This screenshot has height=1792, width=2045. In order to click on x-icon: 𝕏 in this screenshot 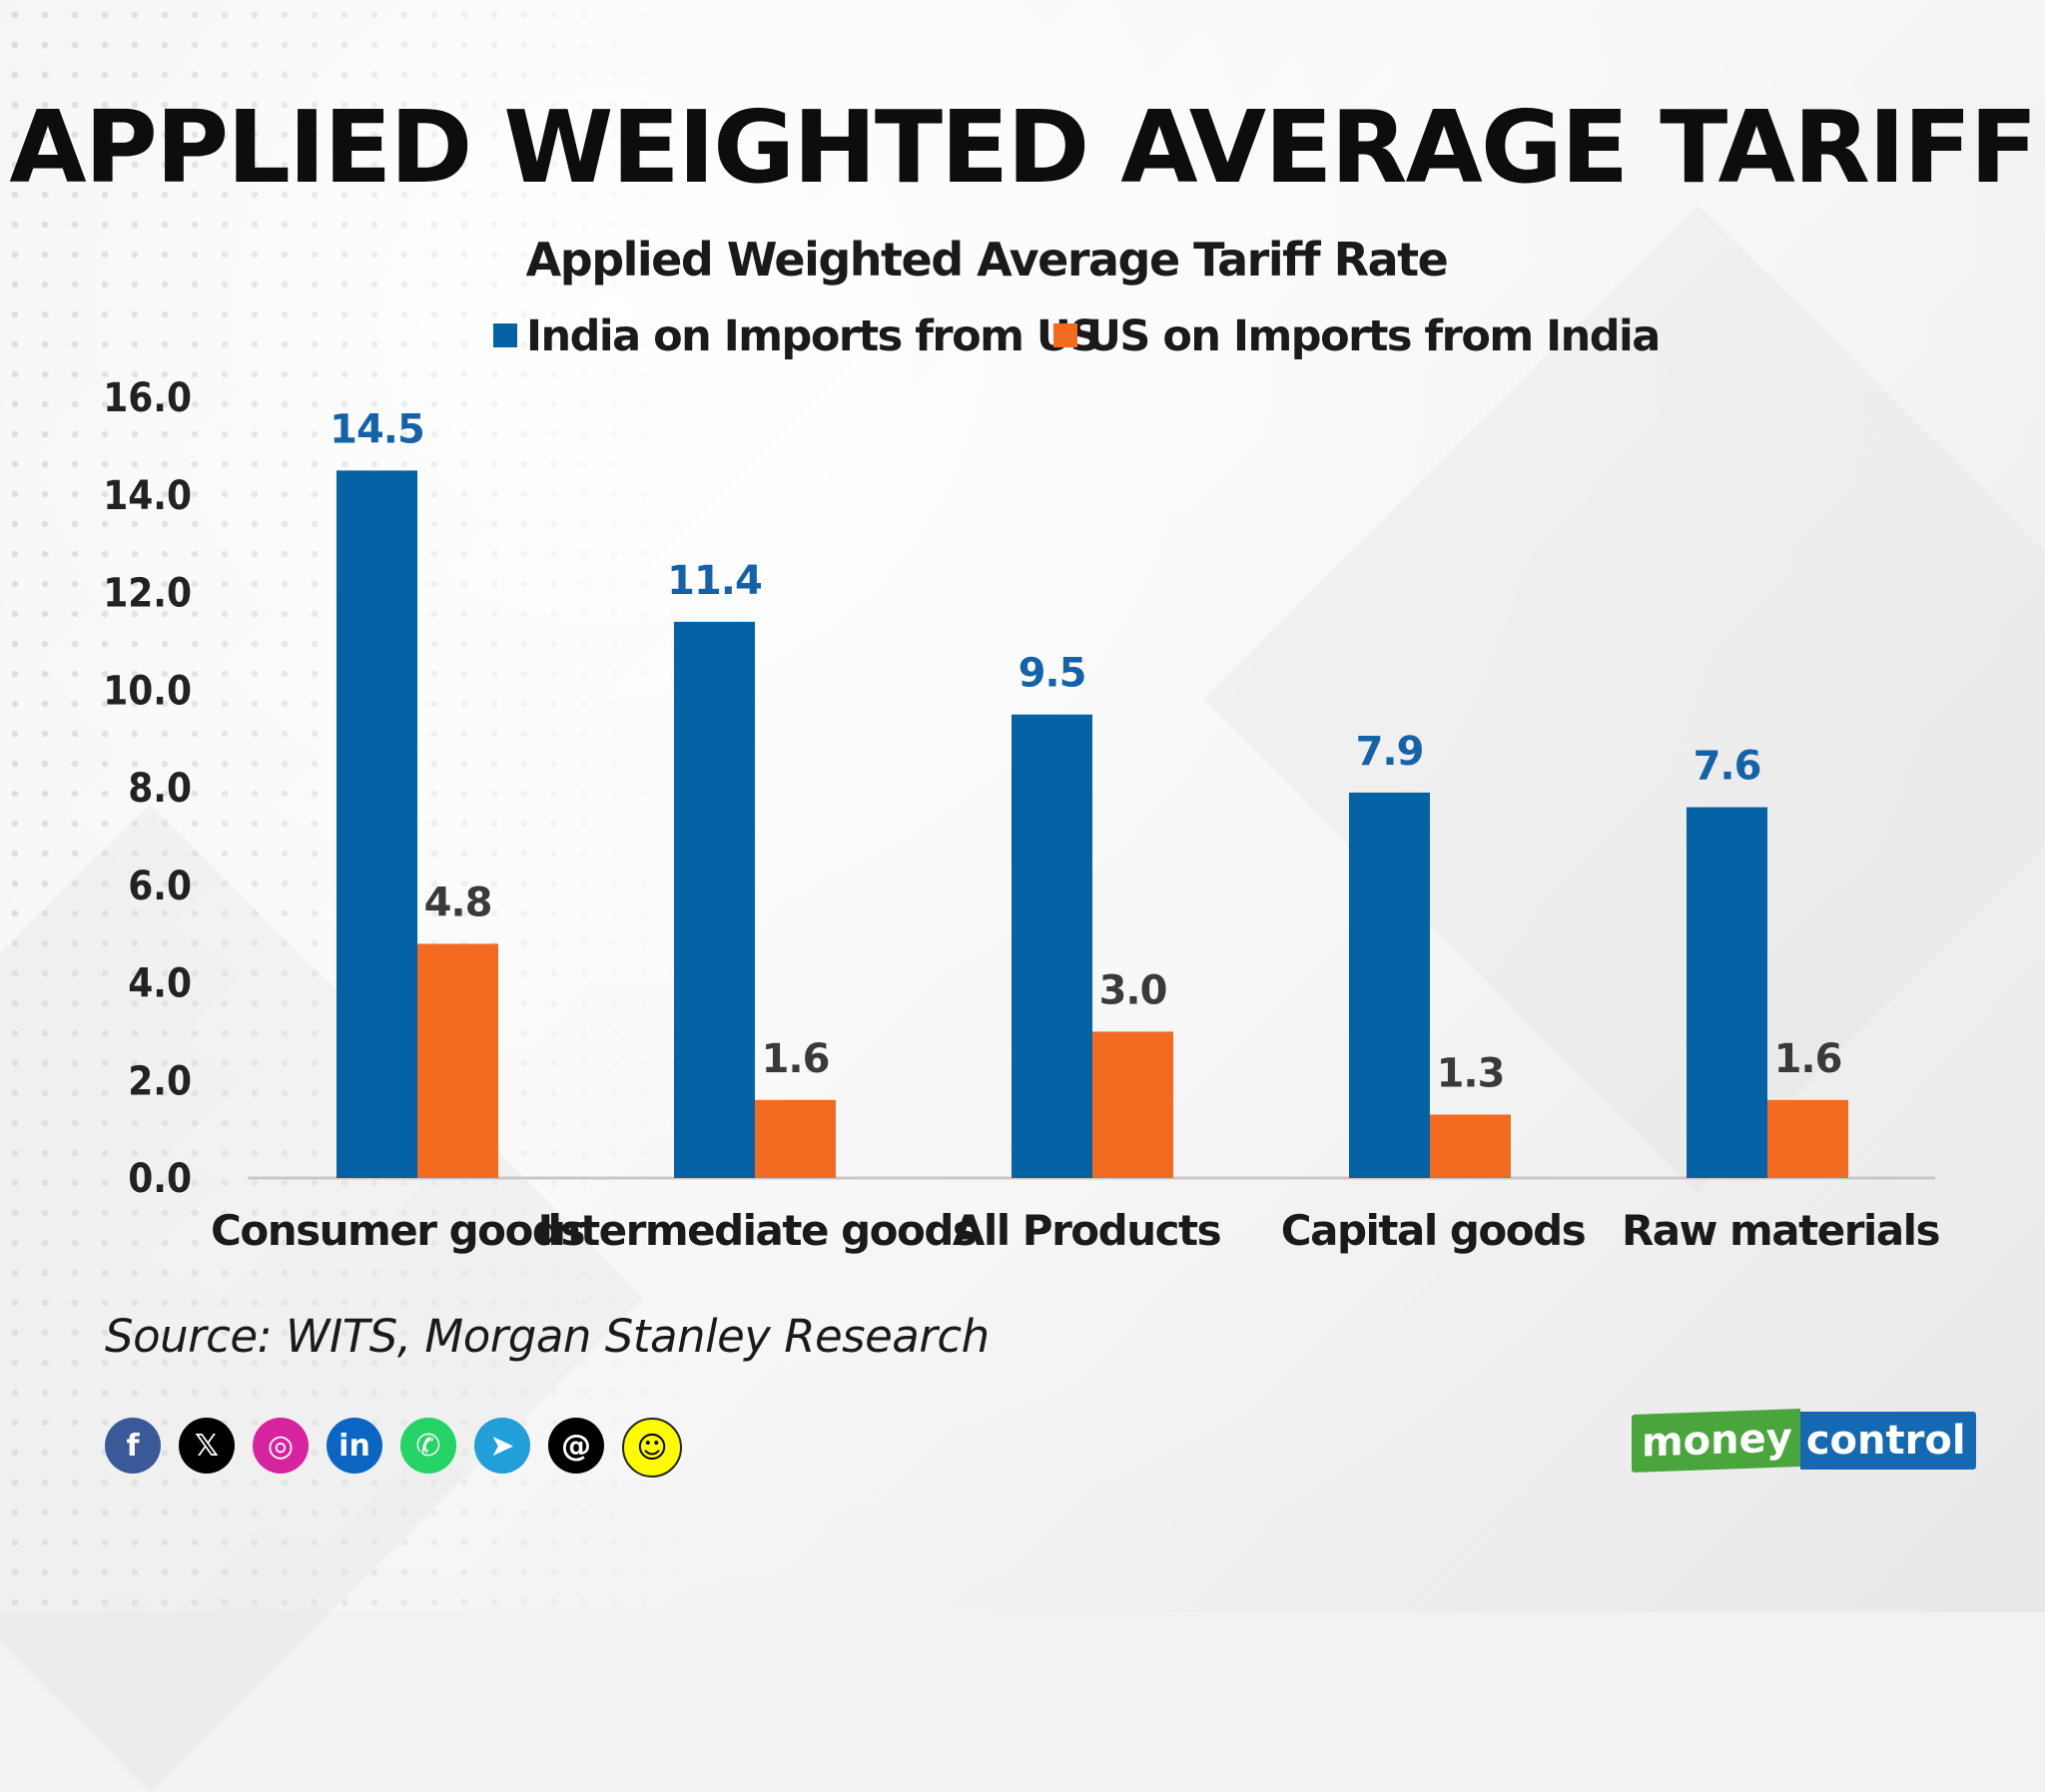, I will do `click(207, 1446)`.